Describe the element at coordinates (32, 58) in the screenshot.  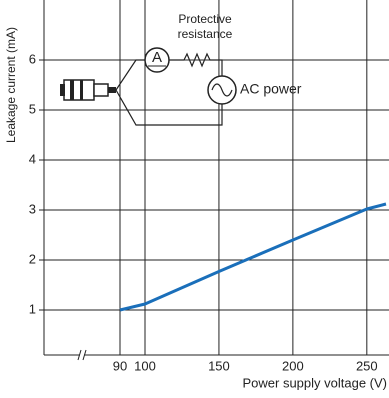
I see `y-tick-label: 6` at that location.